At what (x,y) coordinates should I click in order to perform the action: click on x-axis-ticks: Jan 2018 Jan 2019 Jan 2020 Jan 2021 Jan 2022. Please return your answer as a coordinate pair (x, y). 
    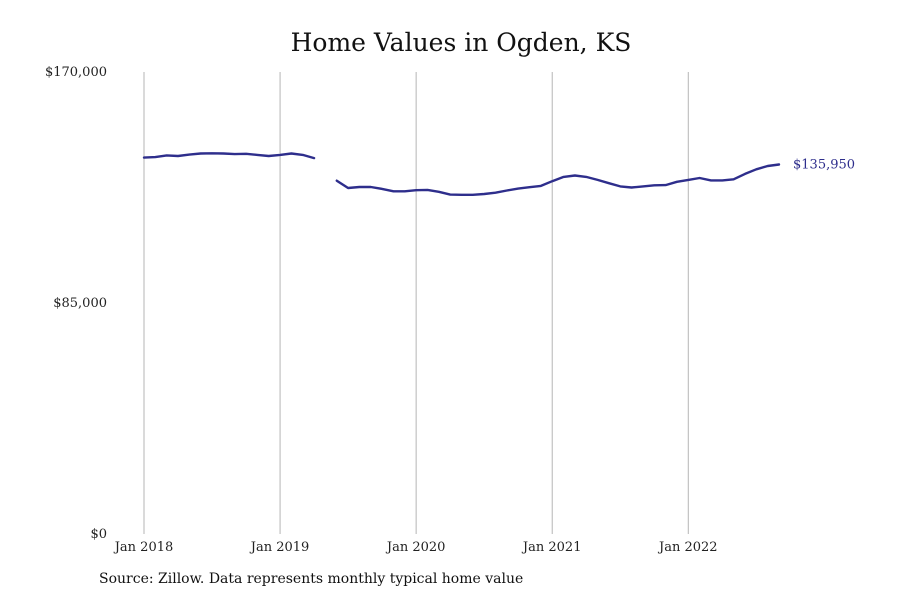
    Looking at the image, I should click on (415, 547).